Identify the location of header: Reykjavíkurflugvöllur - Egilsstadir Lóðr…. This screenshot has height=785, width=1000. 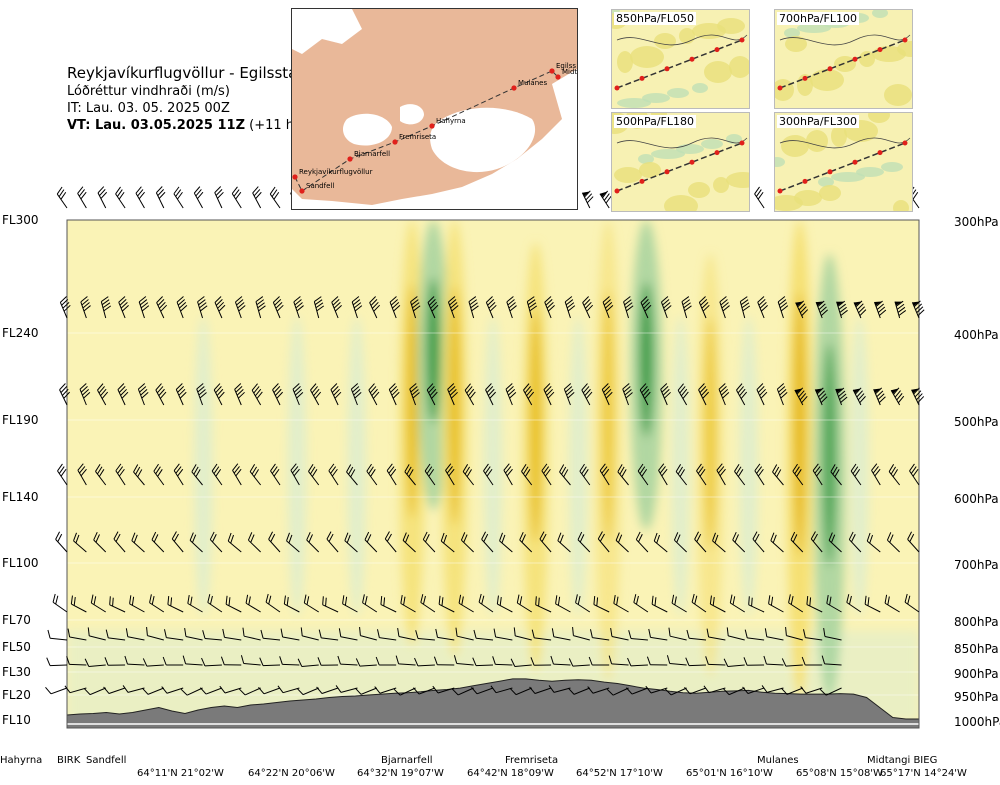
(192, 99).